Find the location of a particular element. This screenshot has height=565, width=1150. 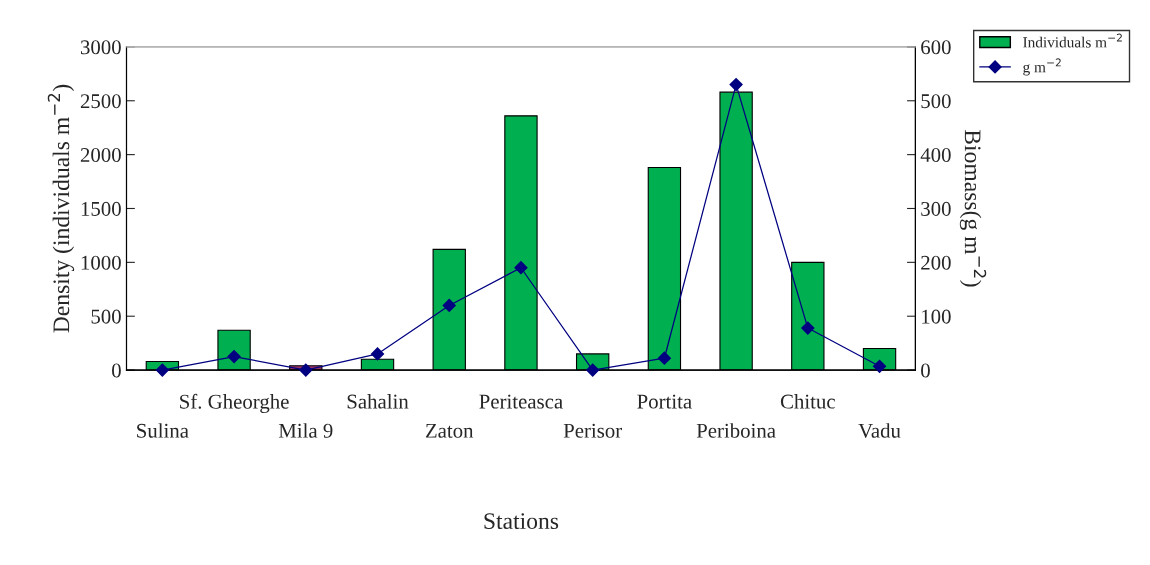

x-tick-label: Sf. Gheorghe is located at coordinates (234, 403).